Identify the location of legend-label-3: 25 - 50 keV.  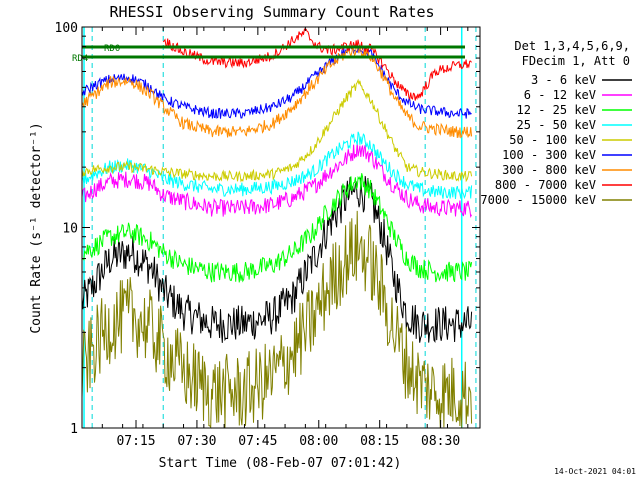
(556, 125).